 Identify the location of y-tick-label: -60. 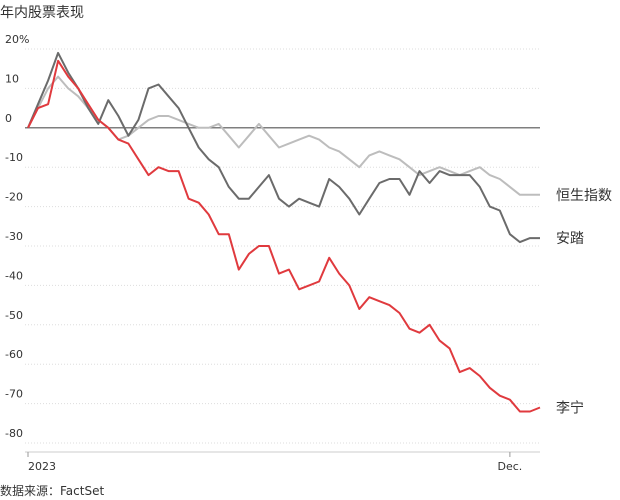
(14, 354).